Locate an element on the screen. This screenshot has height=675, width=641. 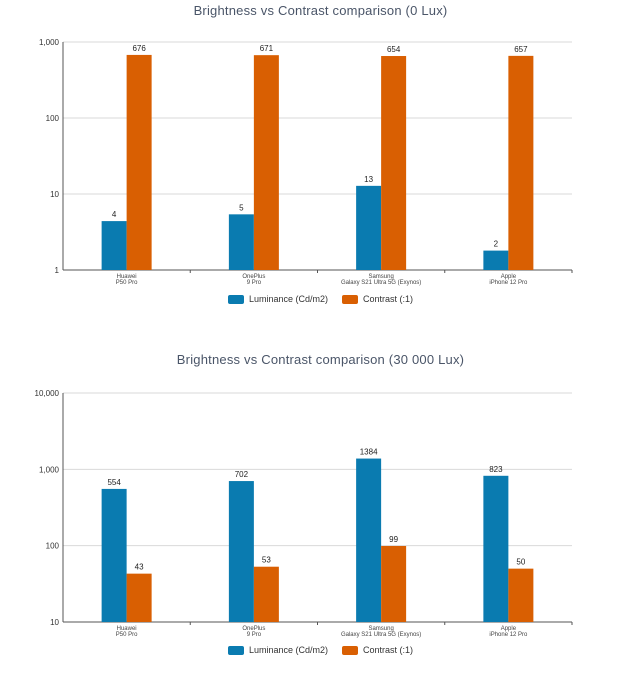
data-label: 50 is located at coordinates (520, 562).